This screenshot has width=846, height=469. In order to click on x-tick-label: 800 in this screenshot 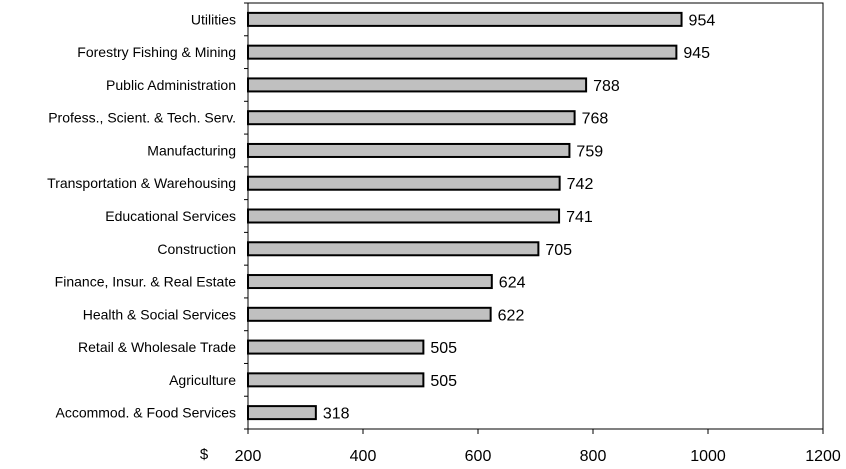, I will do `click(593, 456)`.